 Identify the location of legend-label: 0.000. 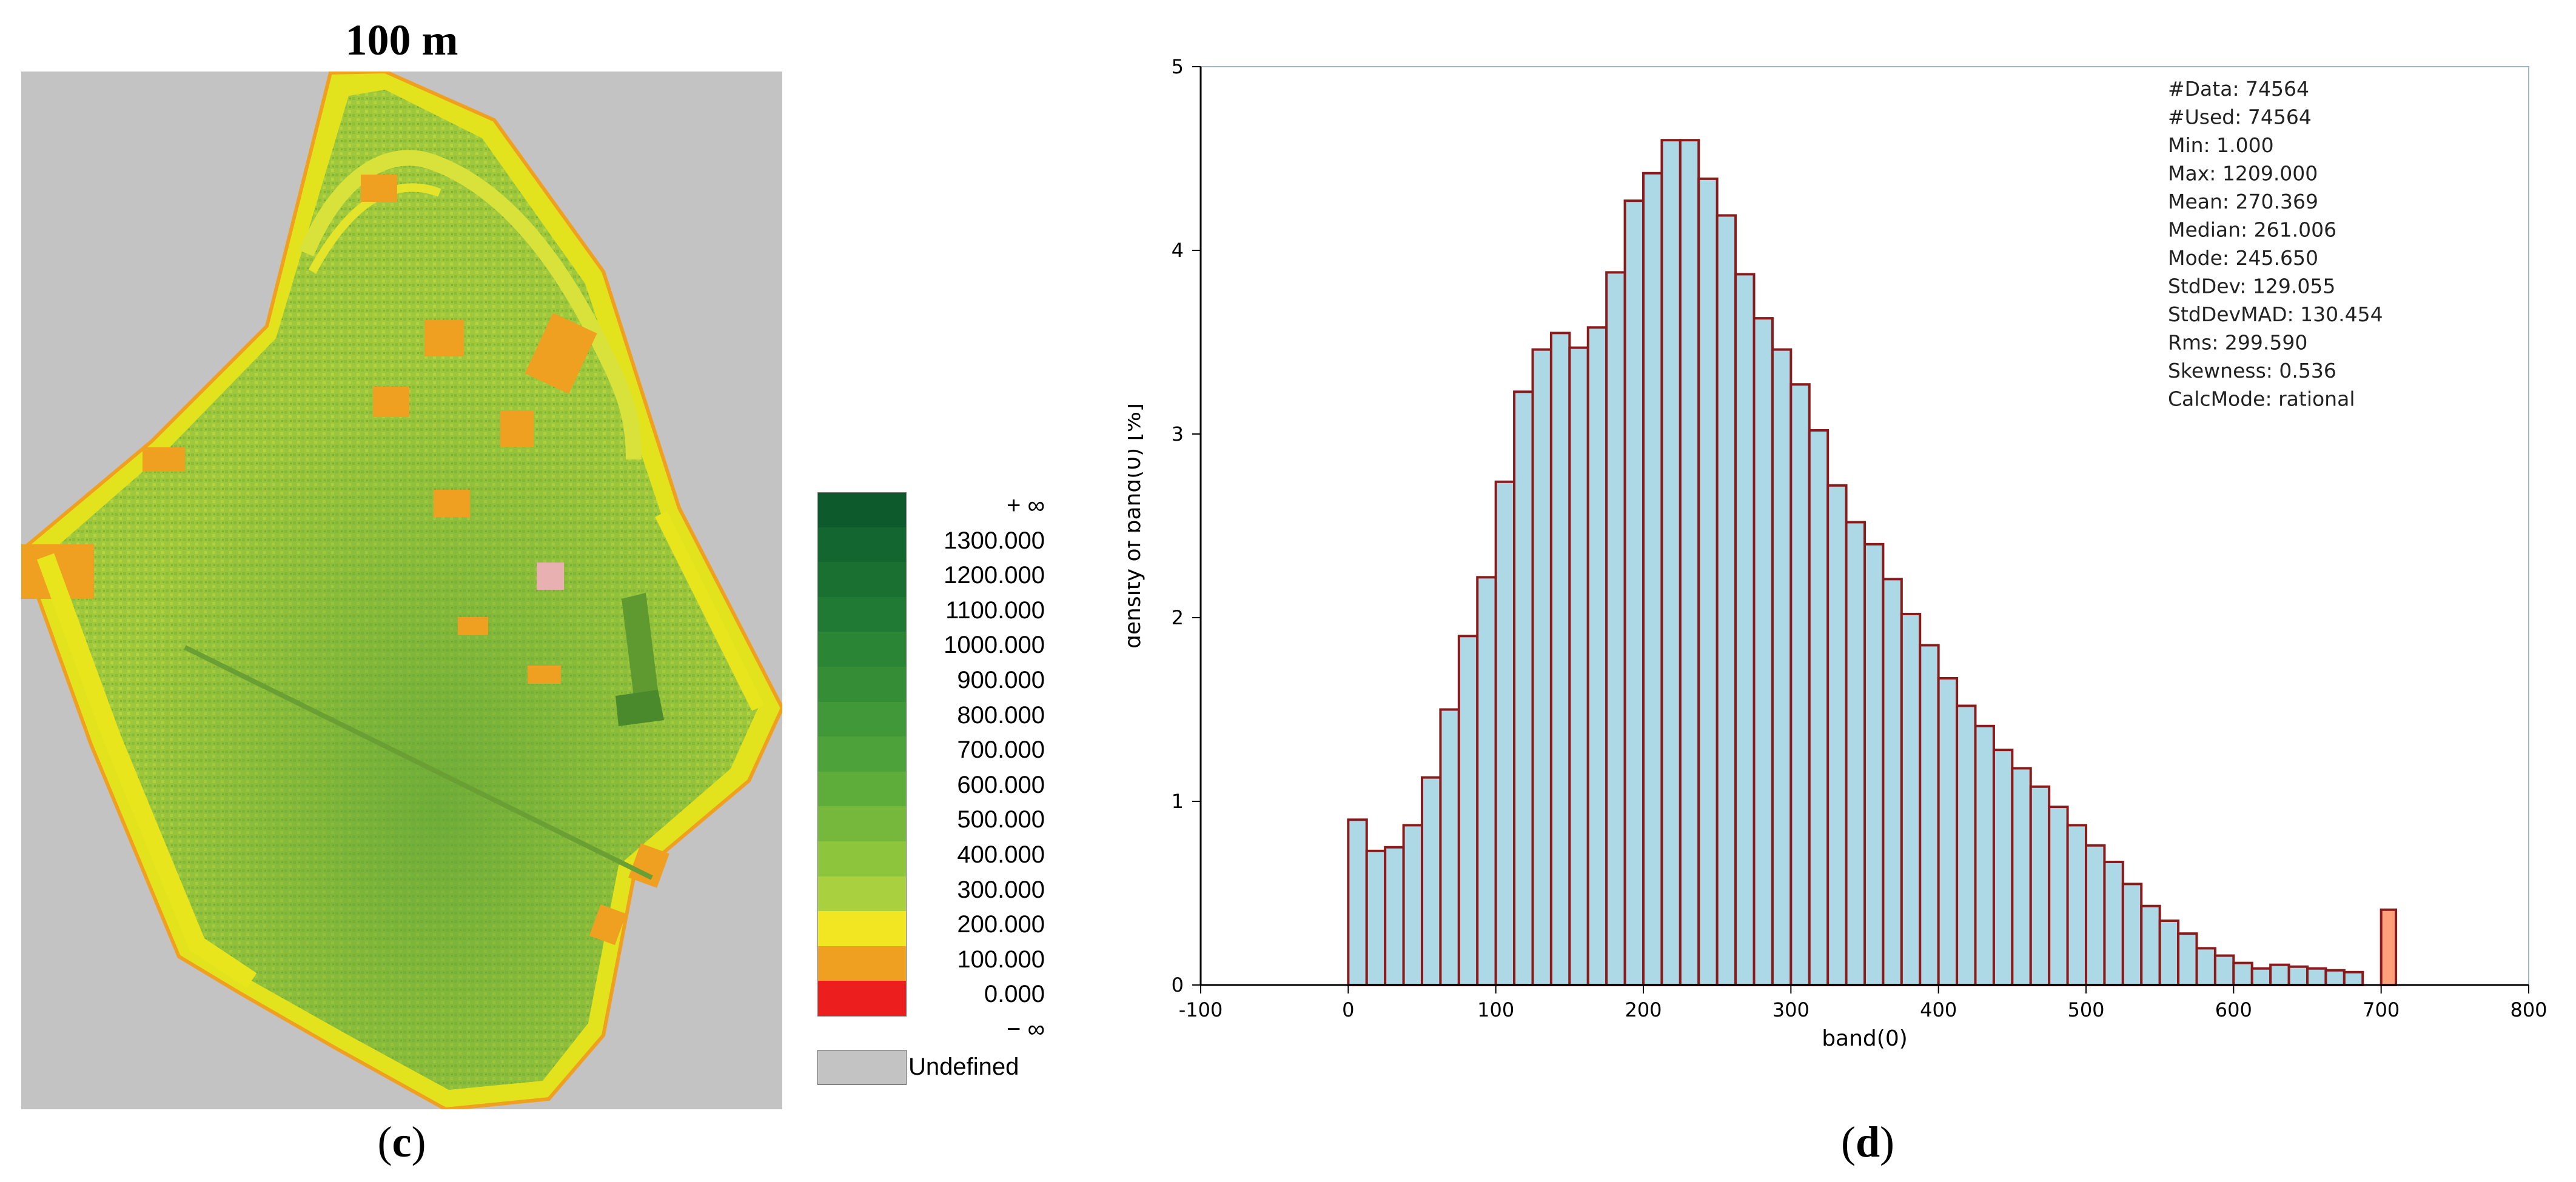
(1014, 994).